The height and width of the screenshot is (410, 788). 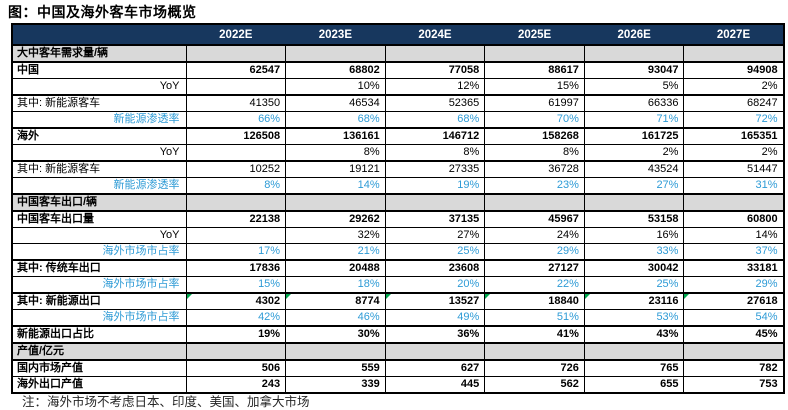 What do you see at coordinates (236, 136) in the screenshot?
I see `data-cell: 126508` at bounding box center [236, 136].